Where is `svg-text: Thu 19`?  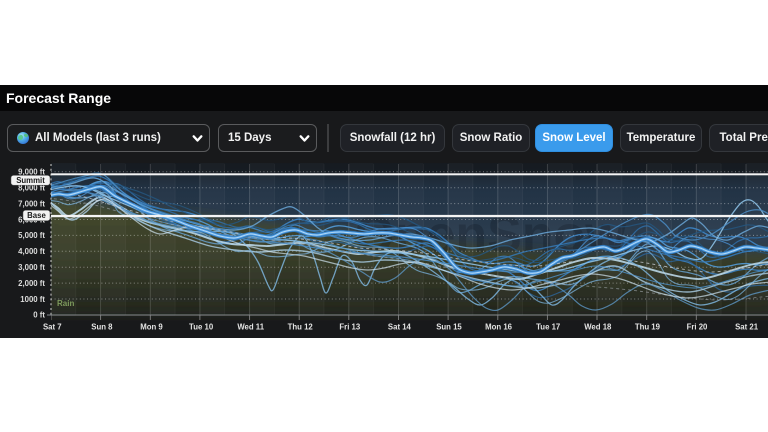 svg-text: Thu 19 is located at coordinates (648, 327).